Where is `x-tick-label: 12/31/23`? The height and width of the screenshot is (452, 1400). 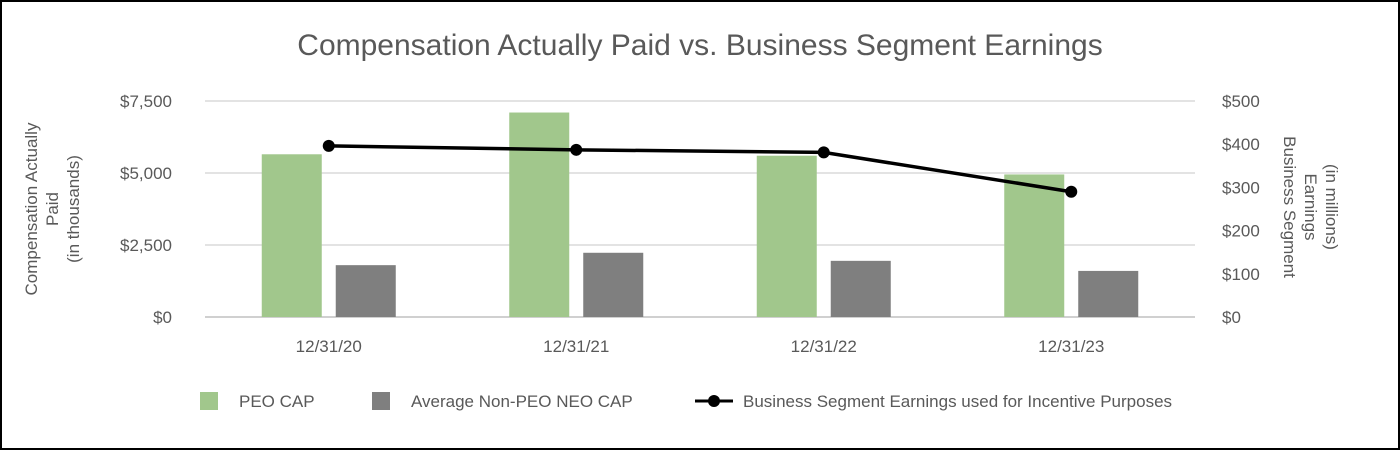
x-tick-label: 12/31/23 is located at coordinates (1071, 346).